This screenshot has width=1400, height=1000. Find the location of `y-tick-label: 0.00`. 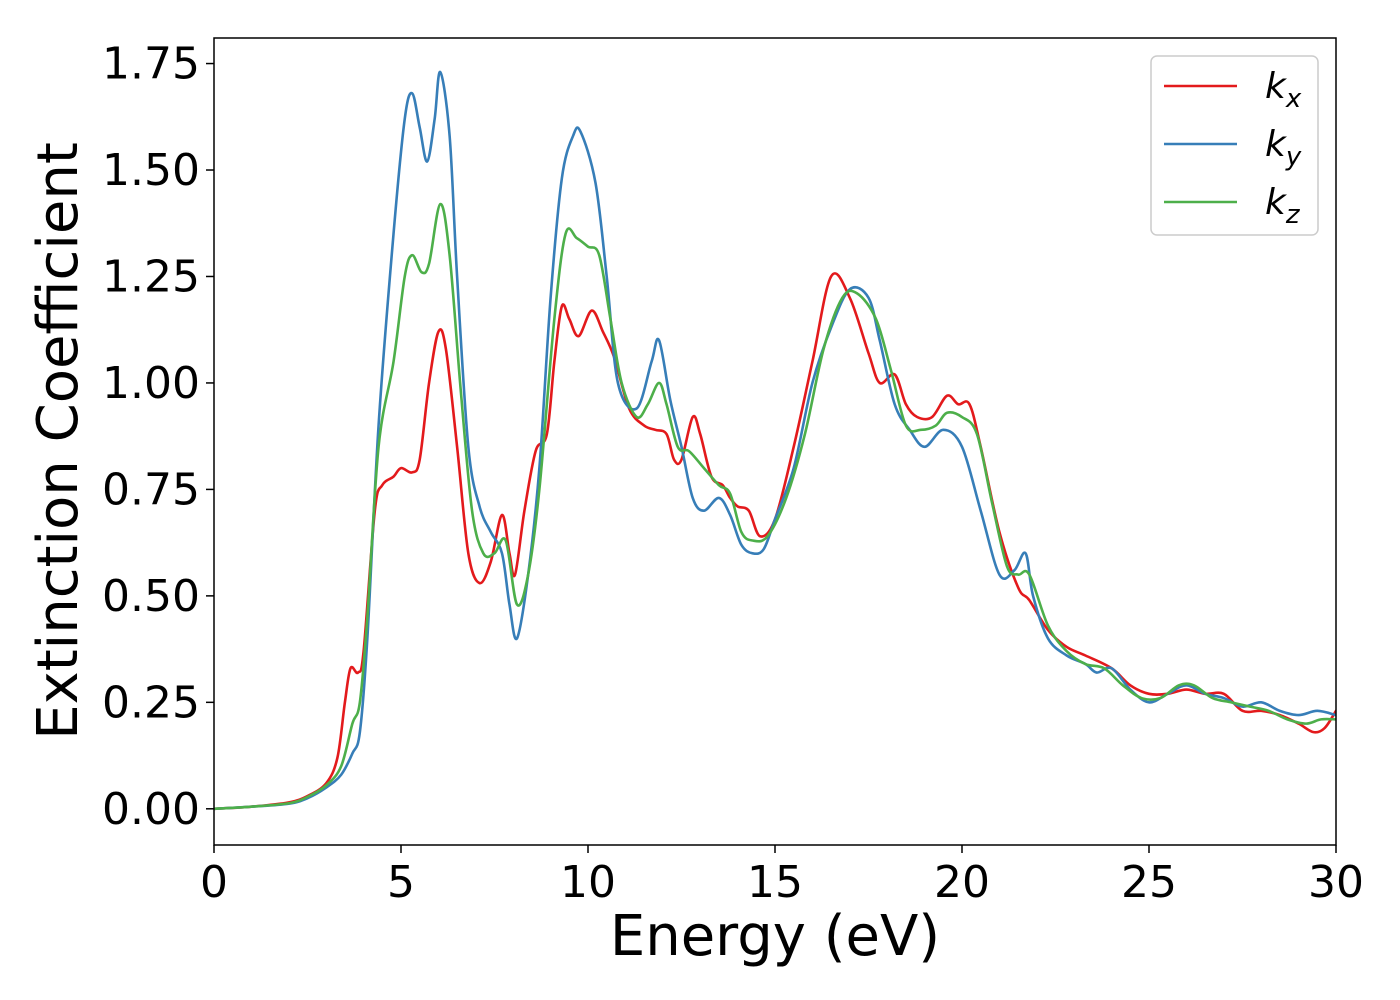

y-tick-label: 0.00 is located at coordinates (151, 809).